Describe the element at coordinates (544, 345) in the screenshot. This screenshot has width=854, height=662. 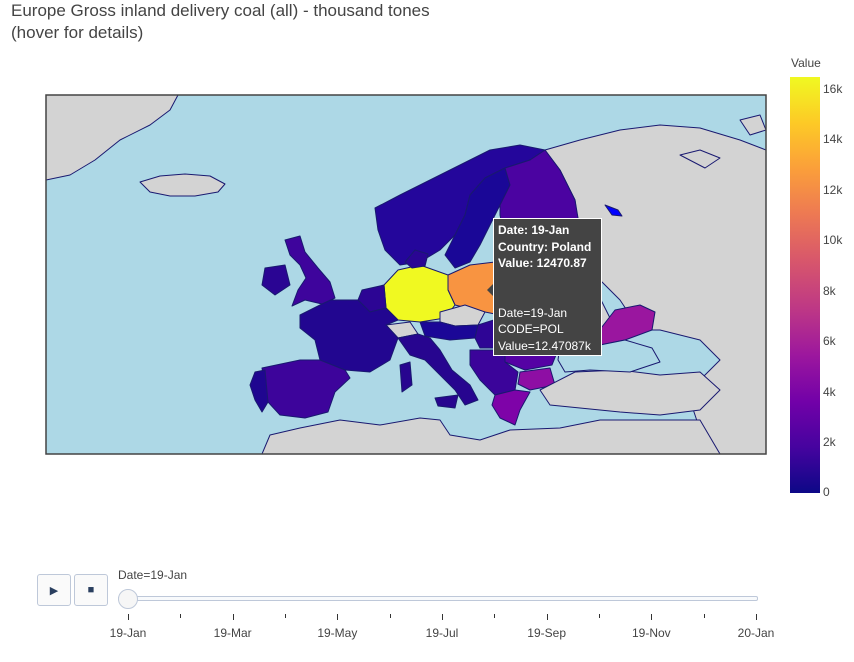
I see `tooltip-value2: Value=12.47087k` at that location.